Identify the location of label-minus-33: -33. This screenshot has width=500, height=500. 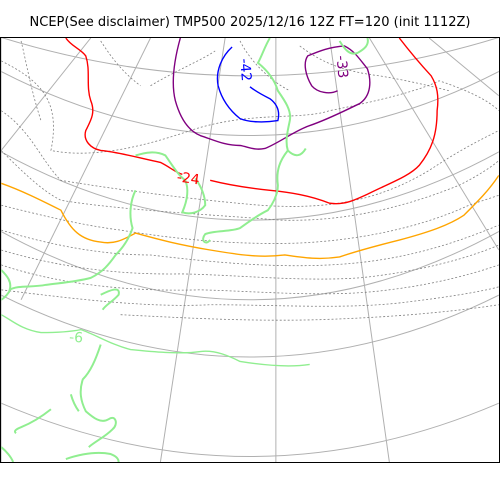
(342, 67).